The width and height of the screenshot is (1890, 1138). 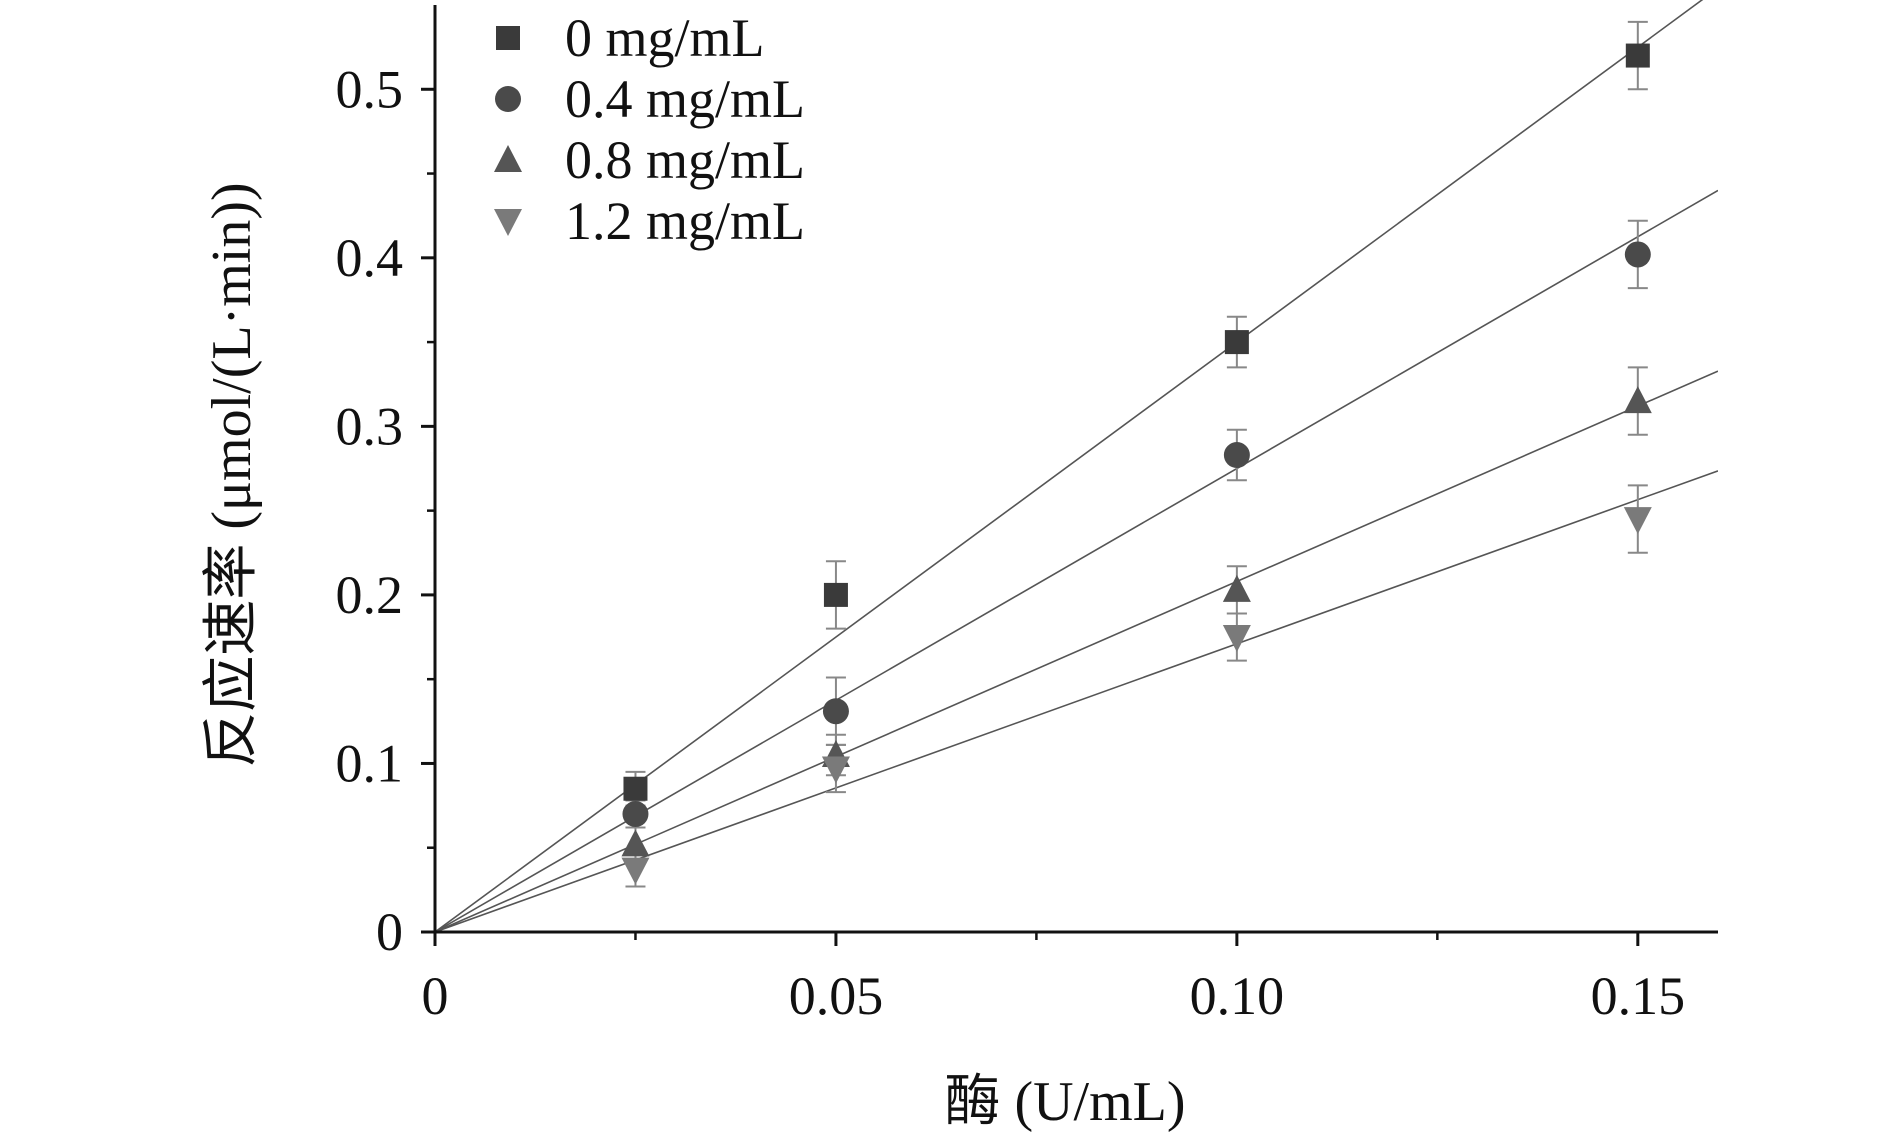 I want to click on y-tick-label: 0.4, so click(x=370, y=258).